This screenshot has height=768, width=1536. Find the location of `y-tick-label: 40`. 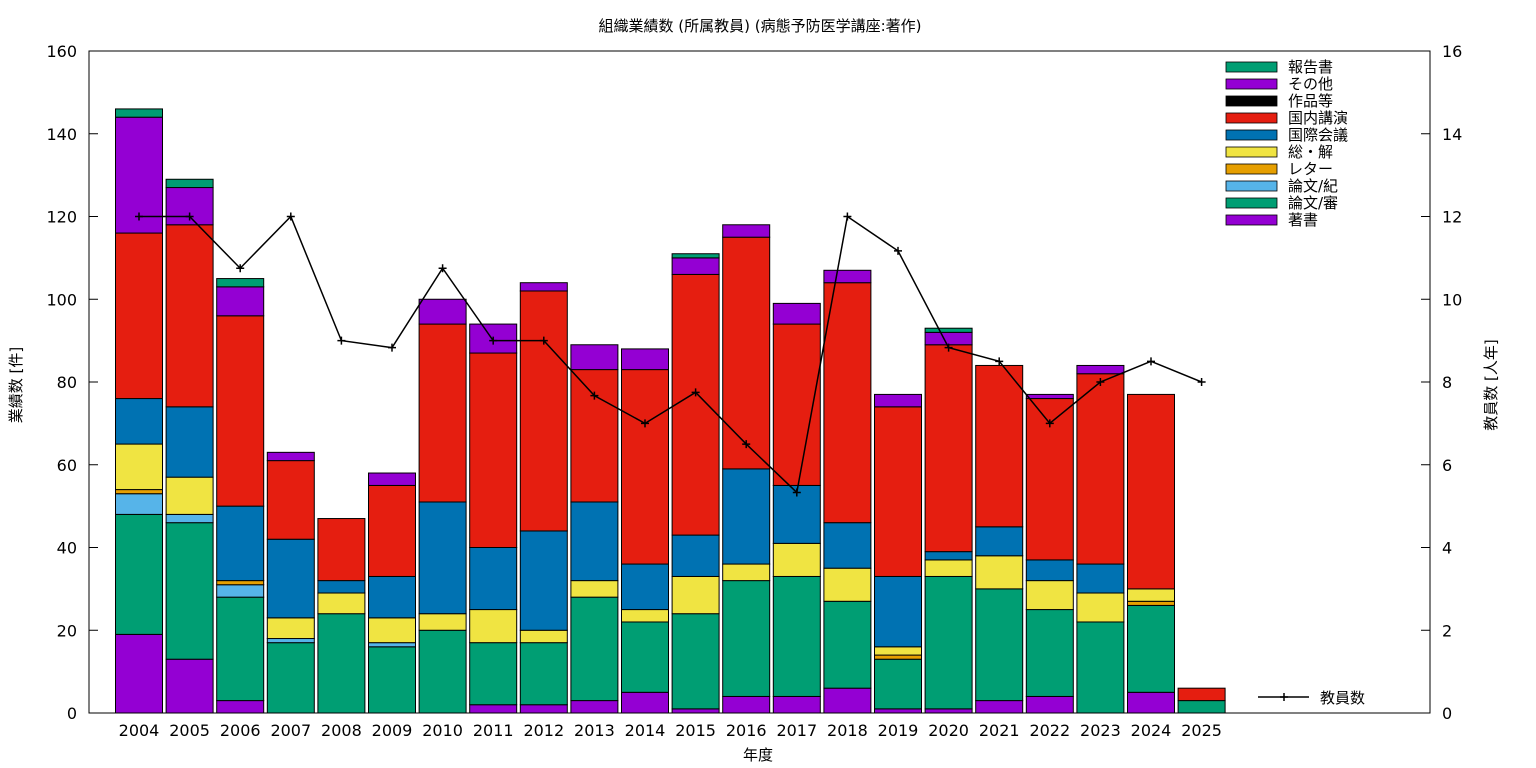

y-tick-label: 40 is located at coordinates (67, 548).